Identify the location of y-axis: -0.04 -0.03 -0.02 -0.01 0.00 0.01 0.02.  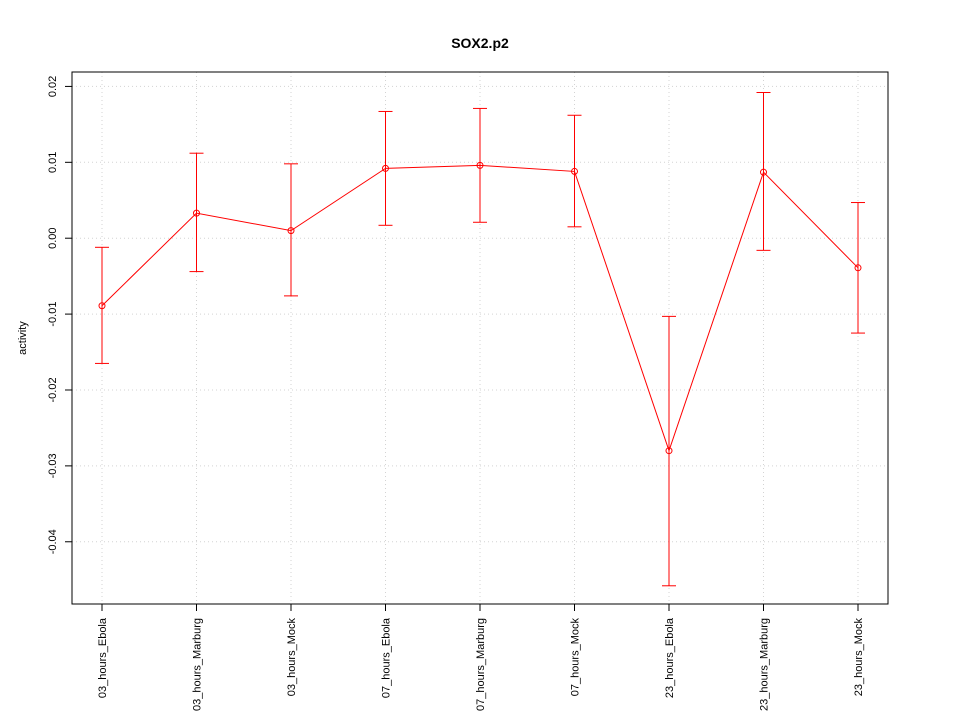
(59, 315).